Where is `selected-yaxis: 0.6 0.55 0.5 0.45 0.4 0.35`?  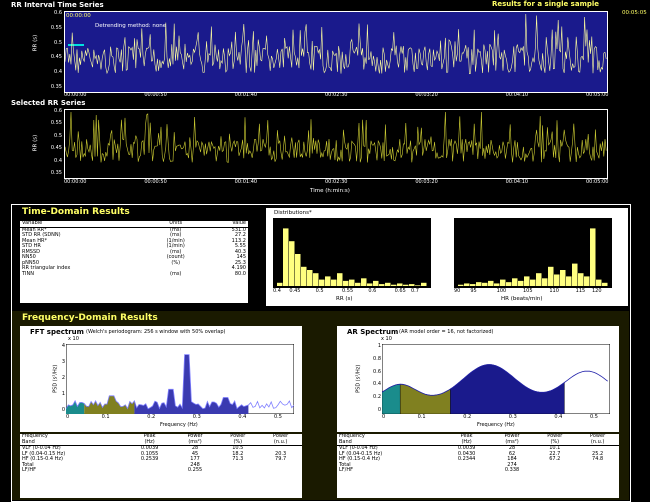
selected-yaxis: 0.6 0.55 0.5 0.45 0.4 0.35 is located at coordinates (54, 142).